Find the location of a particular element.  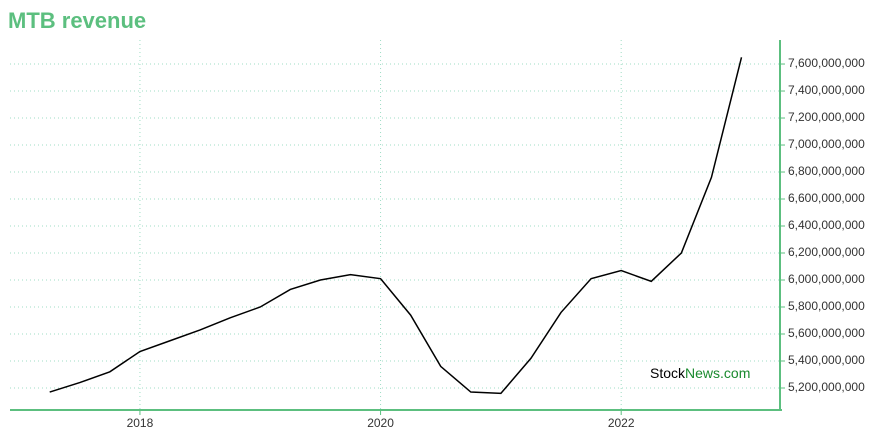

y-tick-label: 7,200,000,000 is located at coordinates (826, 117).